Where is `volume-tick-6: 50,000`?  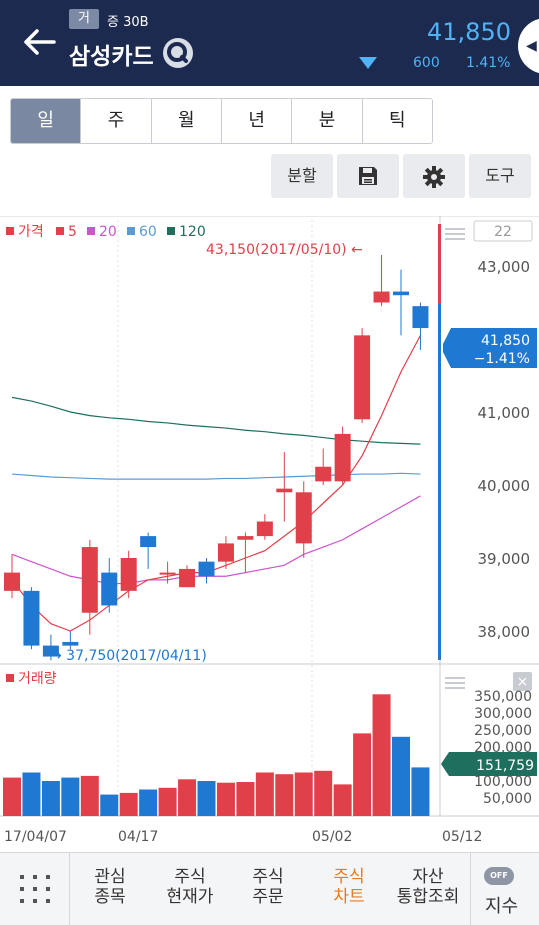
volume-tick-6: 50,000 is located at coordinates (507, 799).